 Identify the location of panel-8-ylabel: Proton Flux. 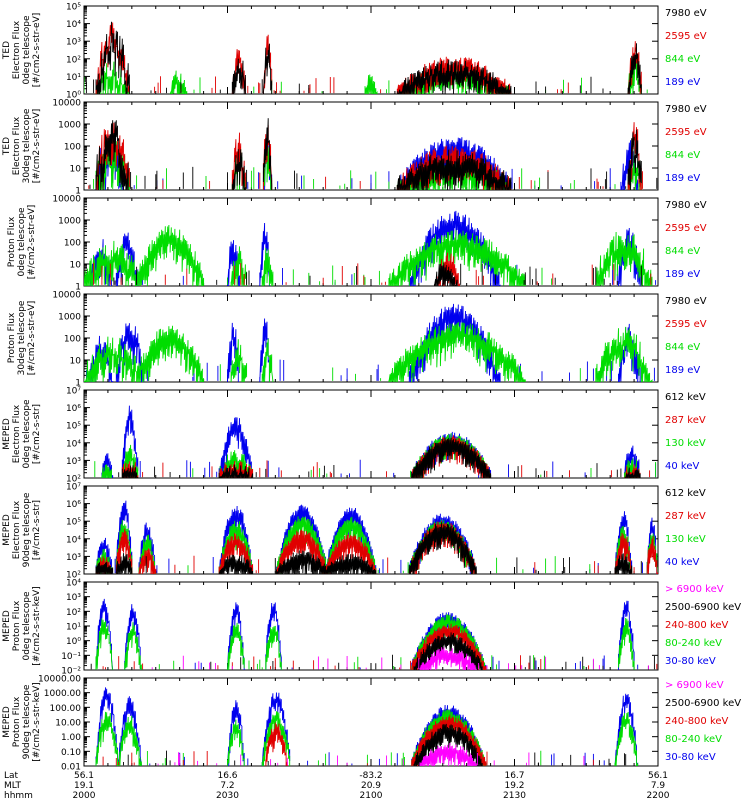
(17, 721).